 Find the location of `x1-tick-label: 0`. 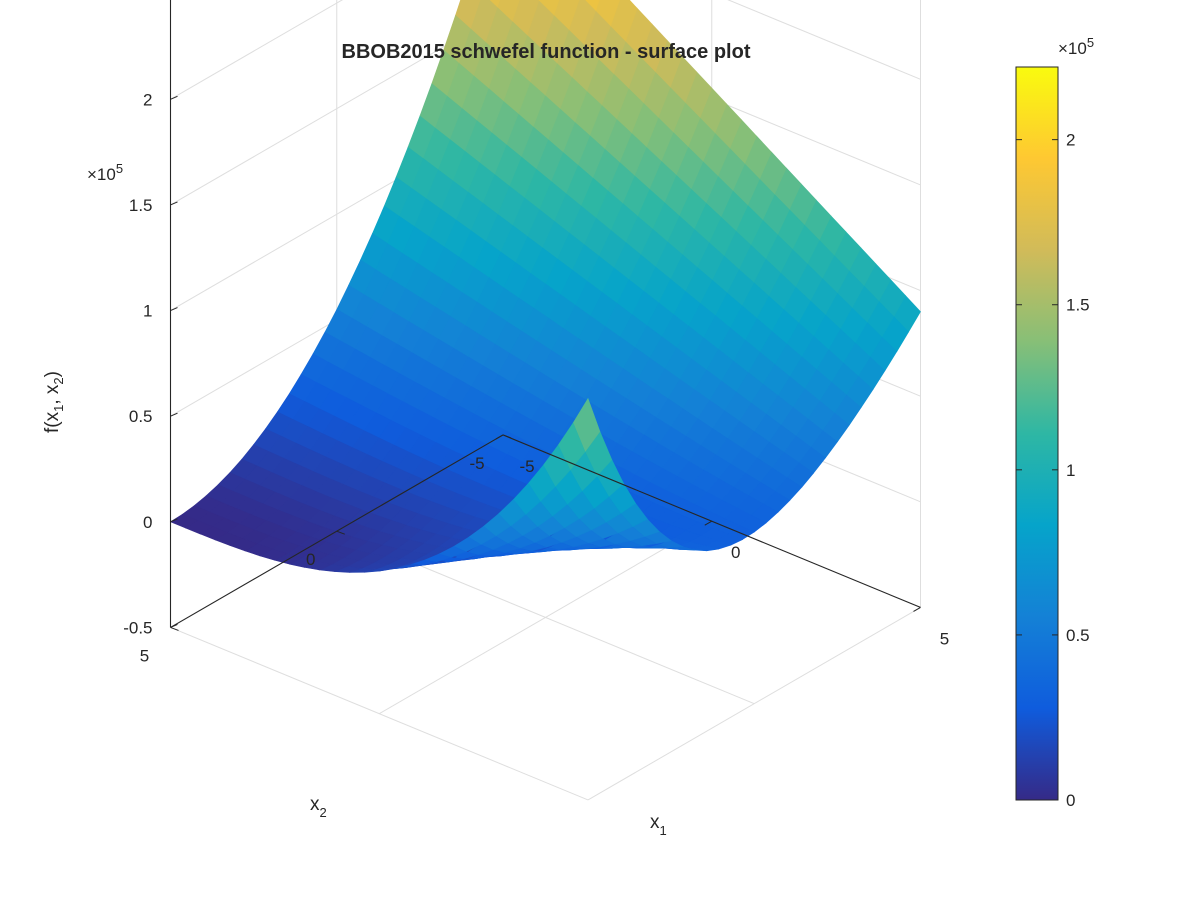

x1-tick-label: 0 is located at coordinates (735, 552).